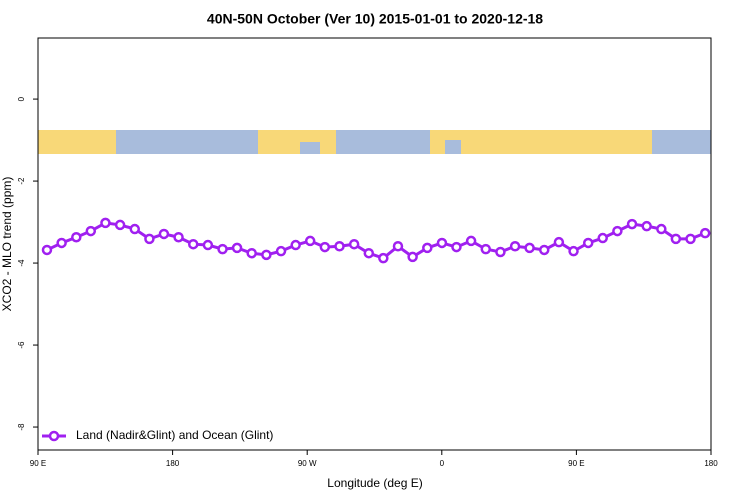 This screenshot has height=500, width=750. Describe the element at coordinates (174, 435) in the screenshot. I see `legend-label: Land (Nadir&Glint) and Ocean (Glint)` at that location.